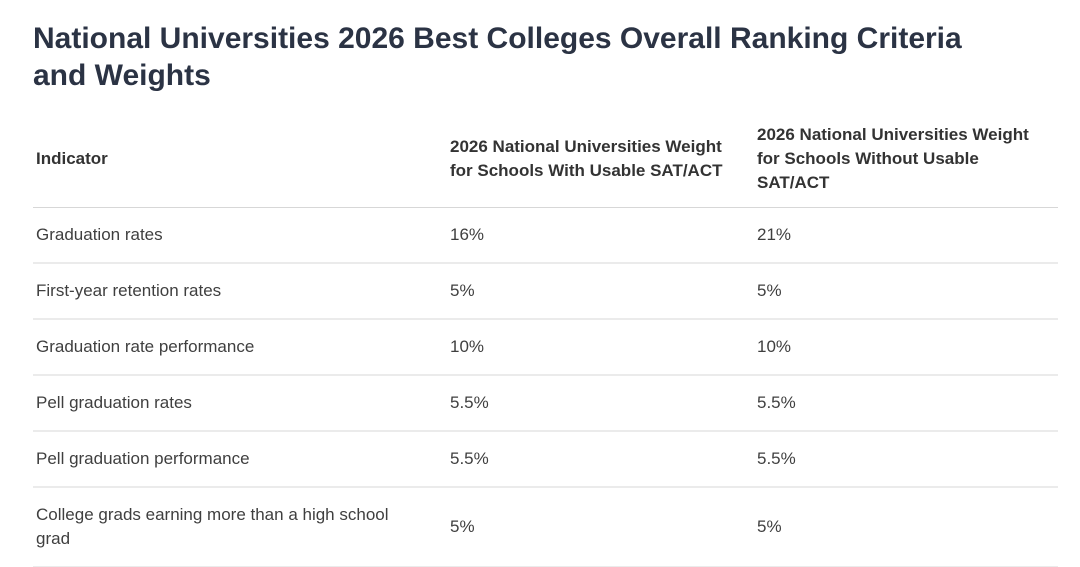 The image size is (1080, 567). Describe the element at coordinates (241, 403) in the screenshot. I see `indicator-cell: Pell graduation rates` at that location.